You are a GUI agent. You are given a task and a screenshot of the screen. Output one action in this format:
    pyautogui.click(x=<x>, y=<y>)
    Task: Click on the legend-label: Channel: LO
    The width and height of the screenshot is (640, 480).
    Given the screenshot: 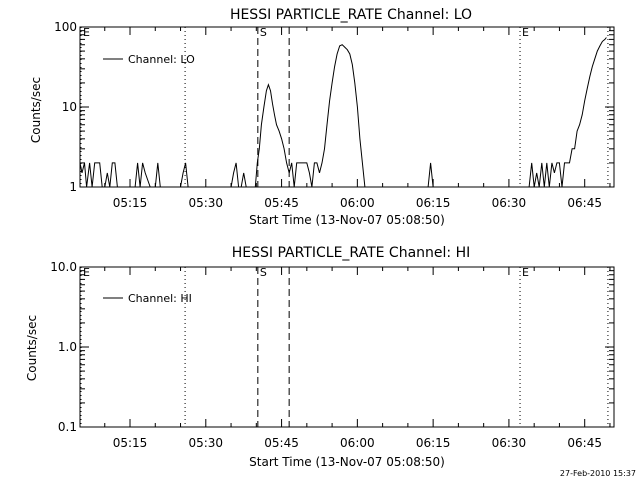 What is the action you would take?
    pyautogui.click(x=161, y=59)
    